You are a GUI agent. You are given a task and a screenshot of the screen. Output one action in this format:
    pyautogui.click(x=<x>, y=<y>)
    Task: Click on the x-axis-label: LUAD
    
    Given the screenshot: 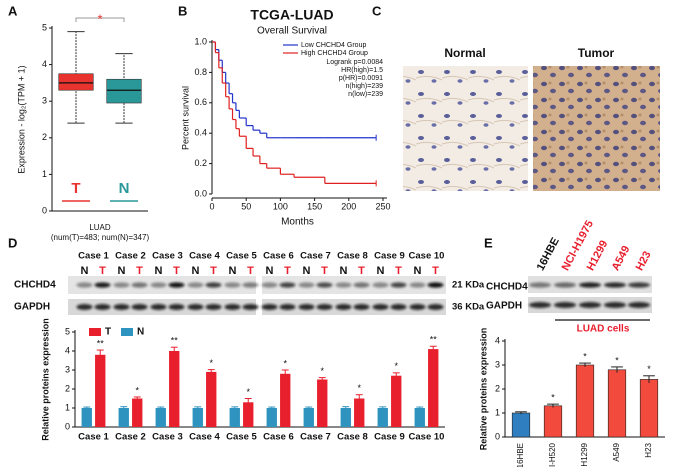 What is the action you would take?
    pyautogui.click(x=100, y=227)
    